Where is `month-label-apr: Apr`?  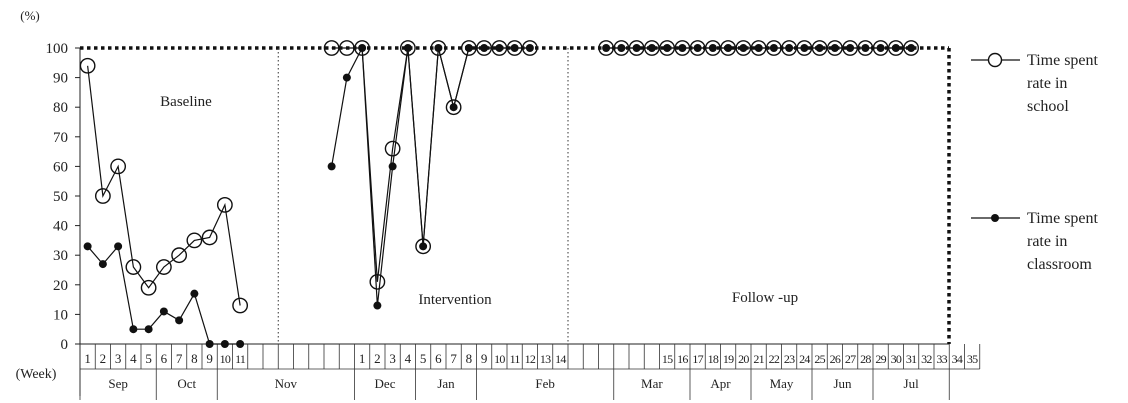
month-label-apr: Apr is located at coordinates (720, 383).